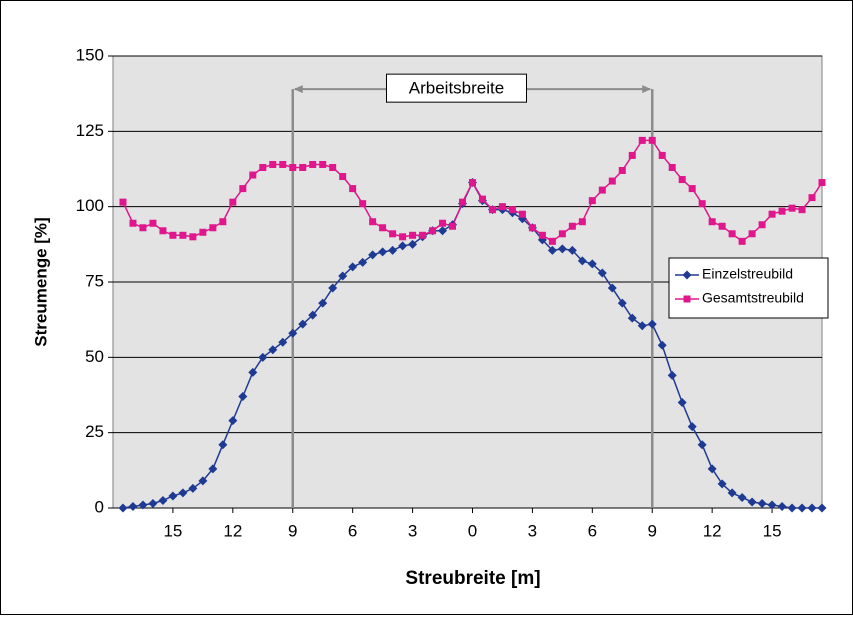 This screenshot has width=853, height=620. I want to click on legend-box, so click(748, 288).